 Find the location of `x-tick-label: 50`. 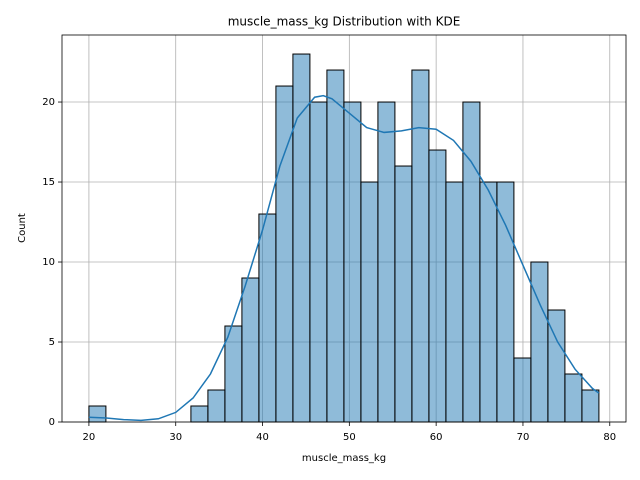

x-tick-label: 50 is located at coordinates (349, 437).